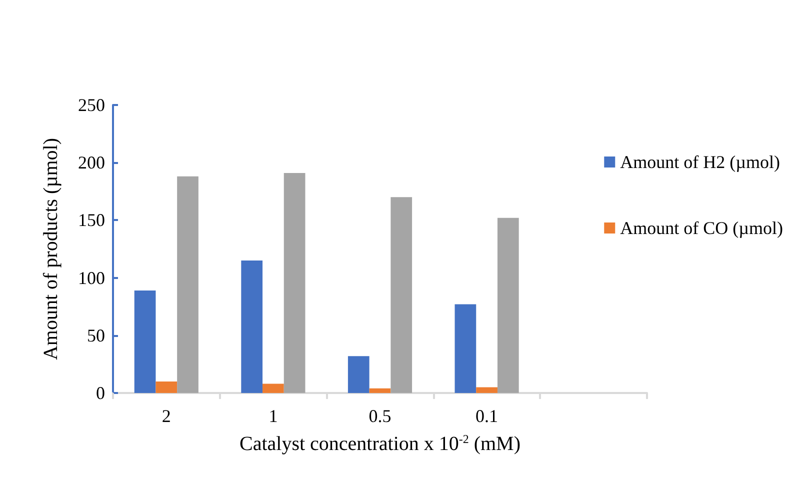 This screenshot has height=492, width=798. Describe the element at coordinates (91, 105) in the screenshot. I see `y-tick-label: 250` at that location.